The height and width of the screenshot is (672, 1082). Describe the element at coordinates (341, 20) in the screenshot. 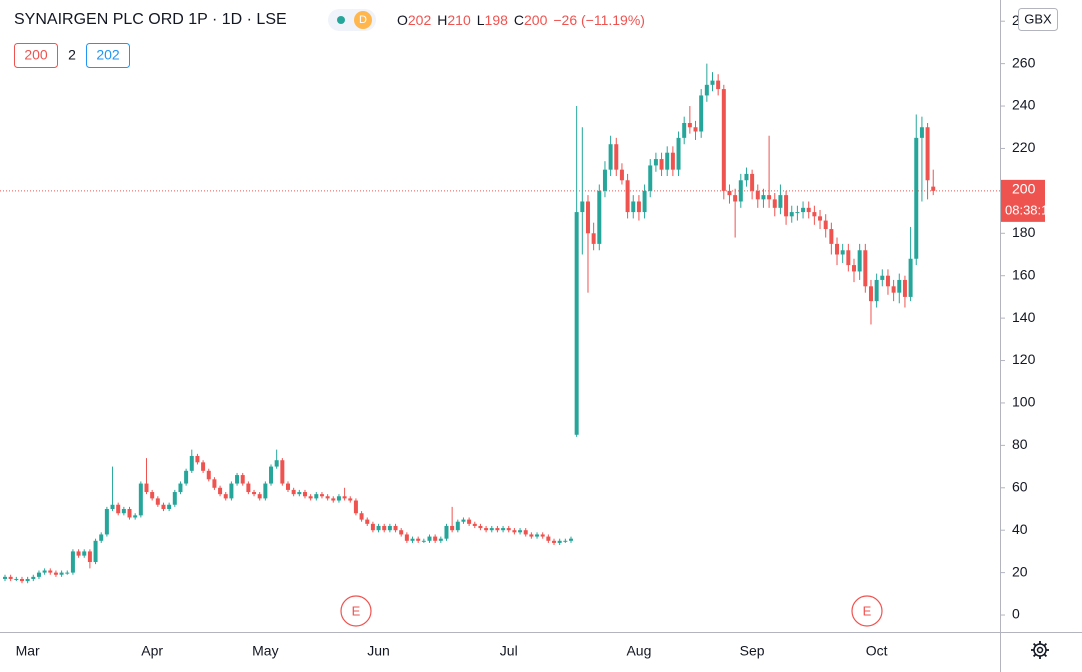

I see `market-open-dot` at that location.